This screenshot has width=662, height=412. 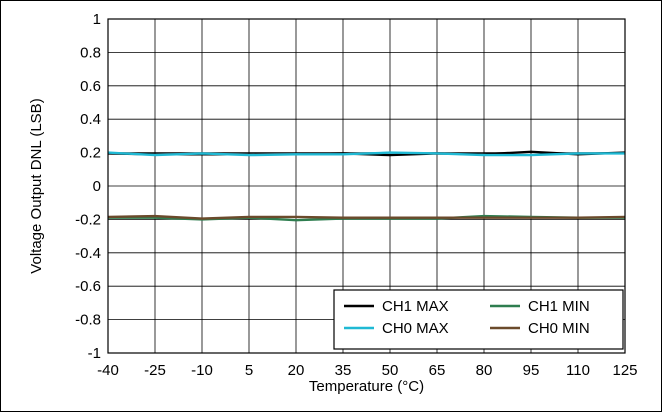 What do you see at coordinates (88, 219) in the screenshot?
I see `y-tick-label: -0.2` at bounding box center [88, 219].